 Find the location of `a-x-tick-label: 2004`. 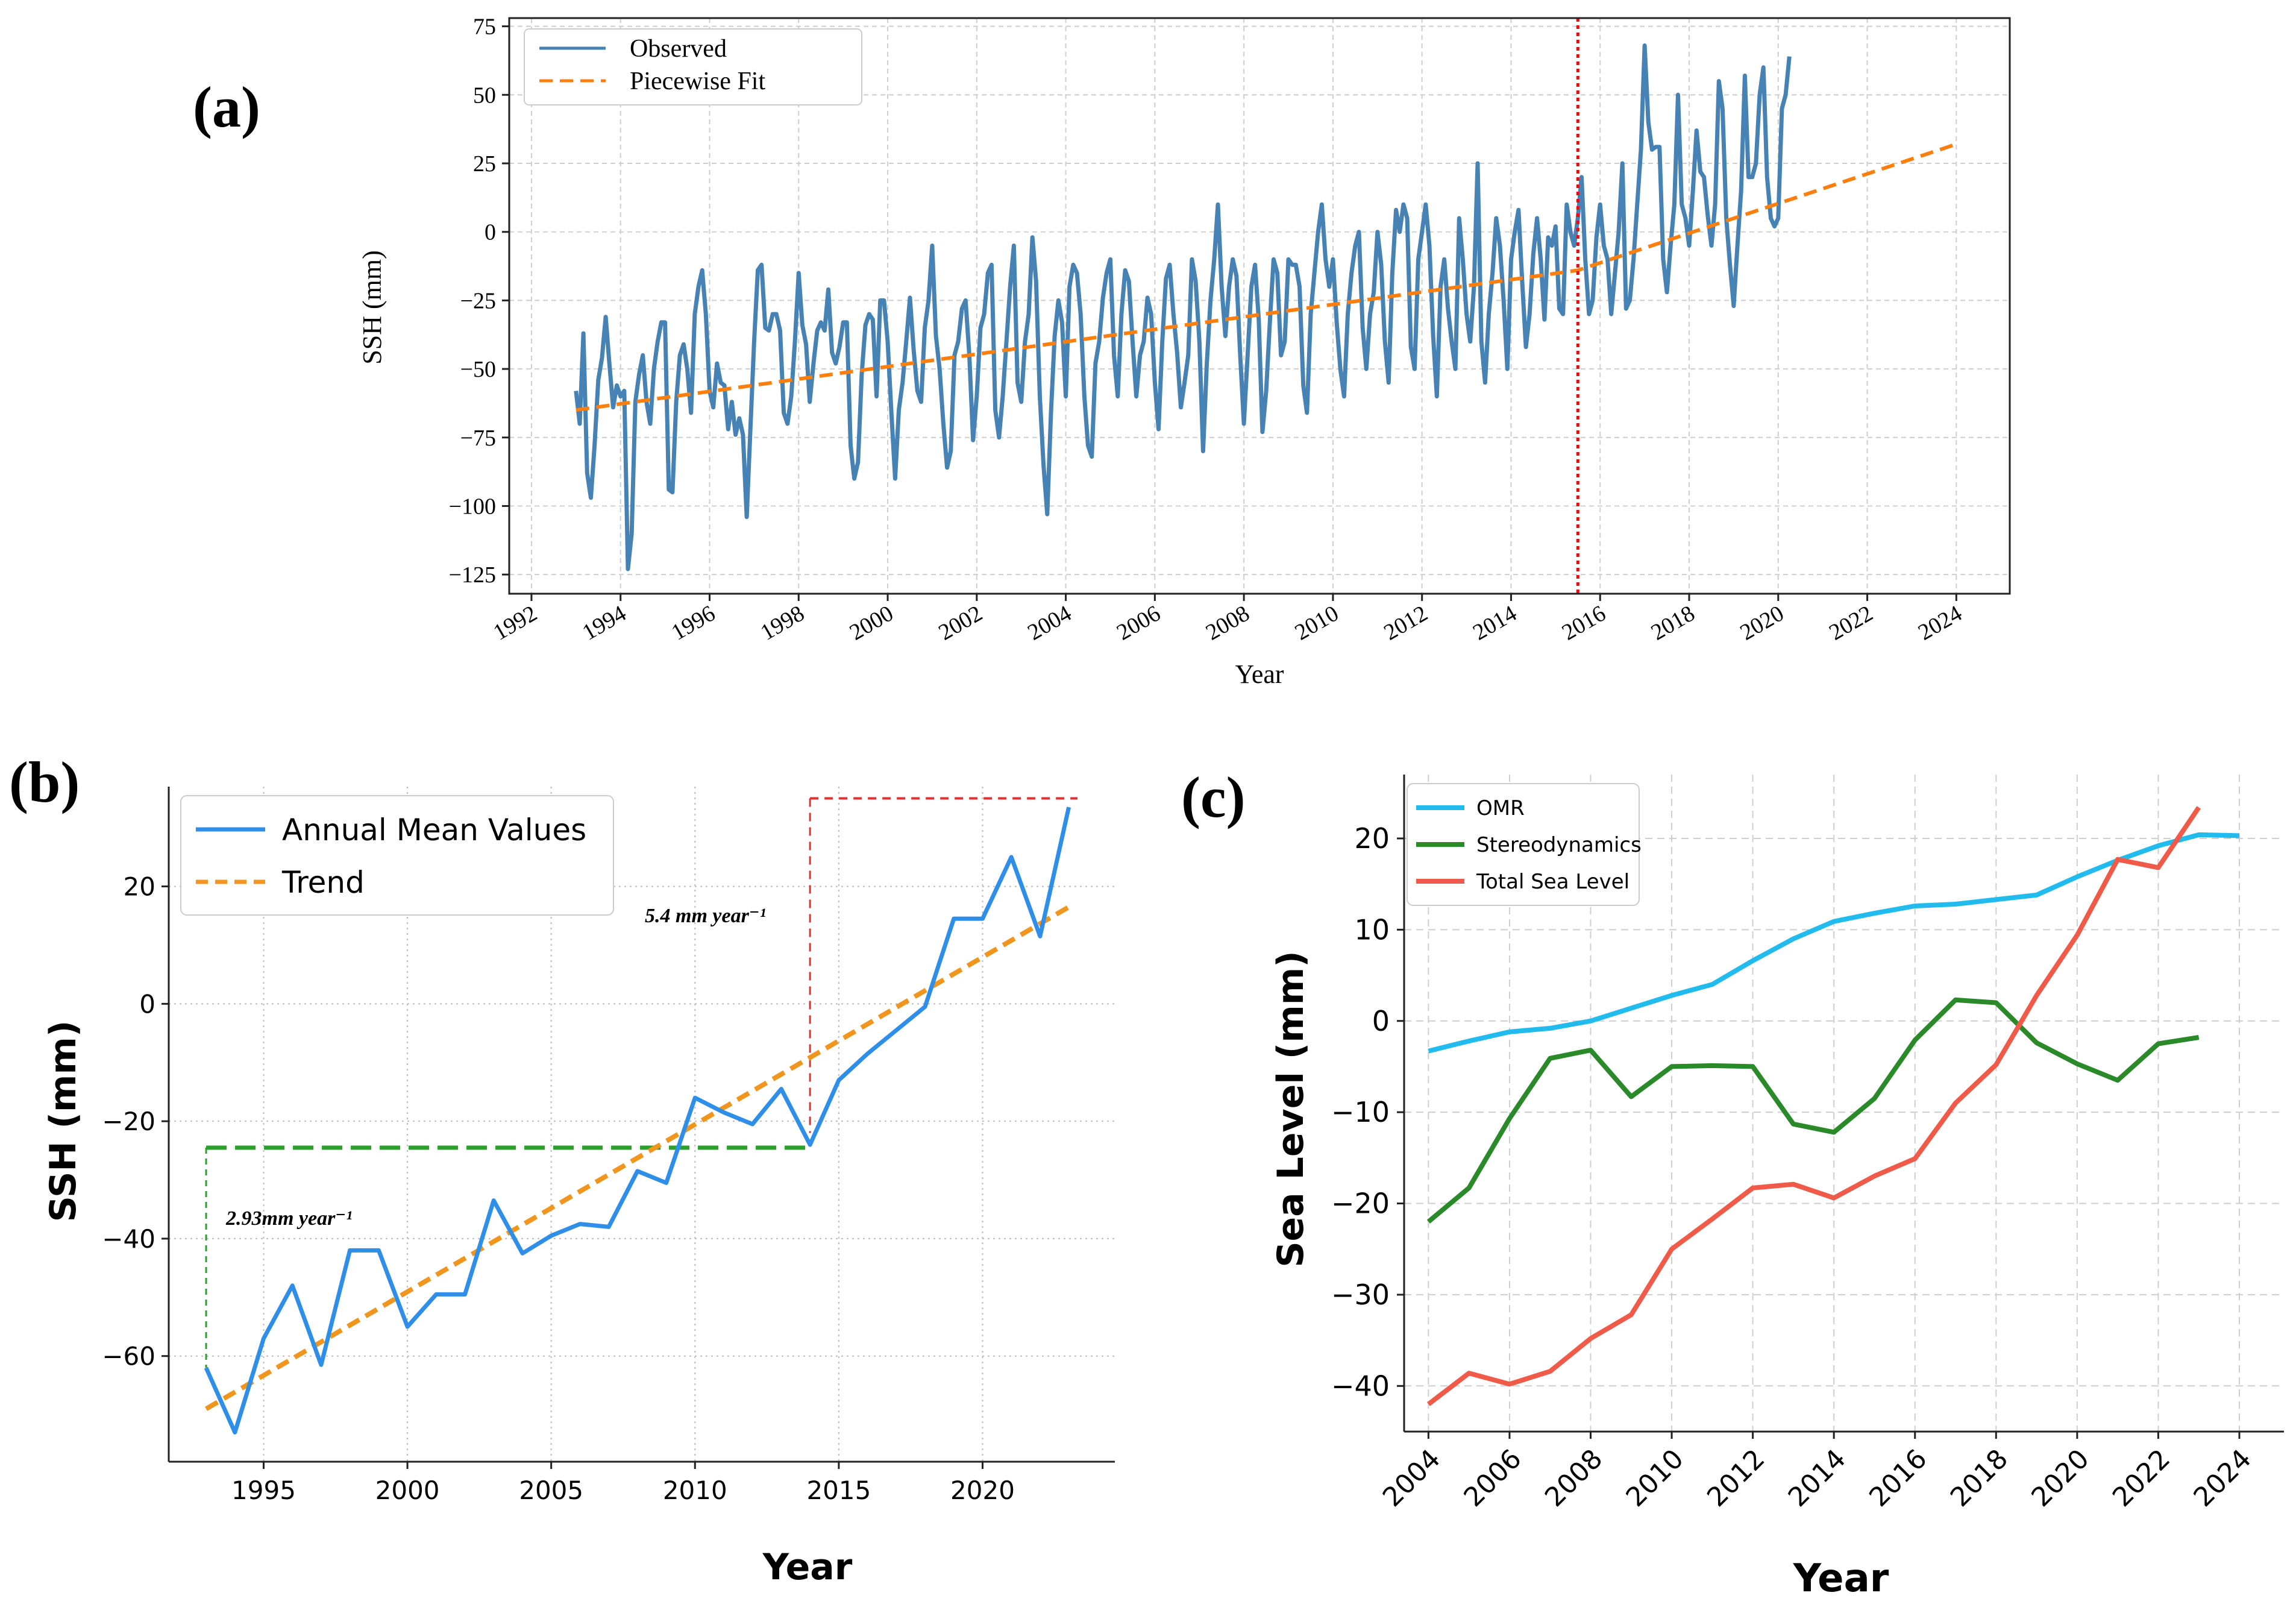

a-x-tick-label: 2004 is located at coordinates (1050, 623).